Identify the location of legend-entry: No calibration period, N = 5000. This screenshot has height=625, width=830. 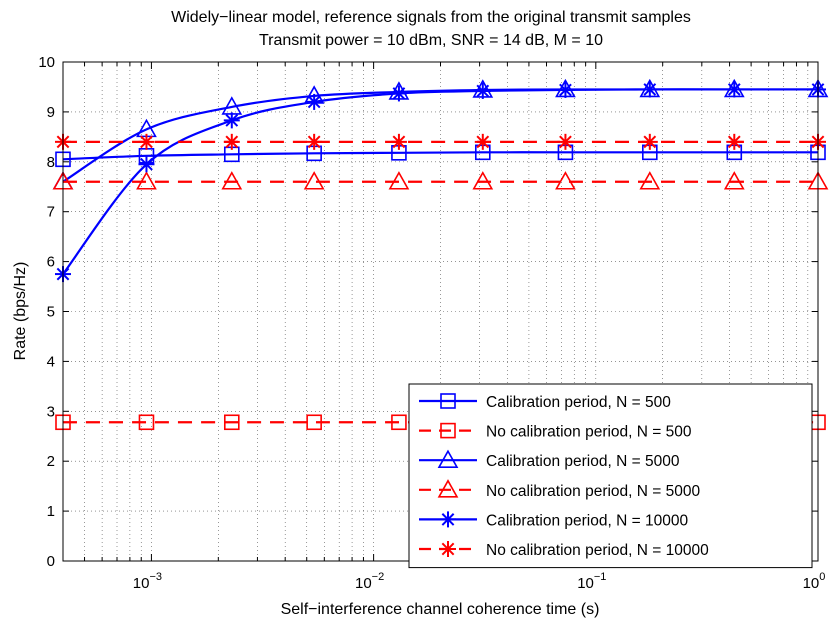
(559, 489).